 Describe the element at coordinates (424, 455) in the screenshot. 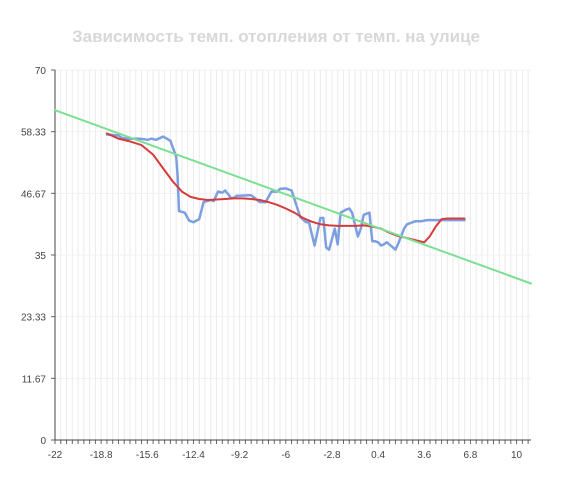

I see `x-tick-label: 3.6` at that location.